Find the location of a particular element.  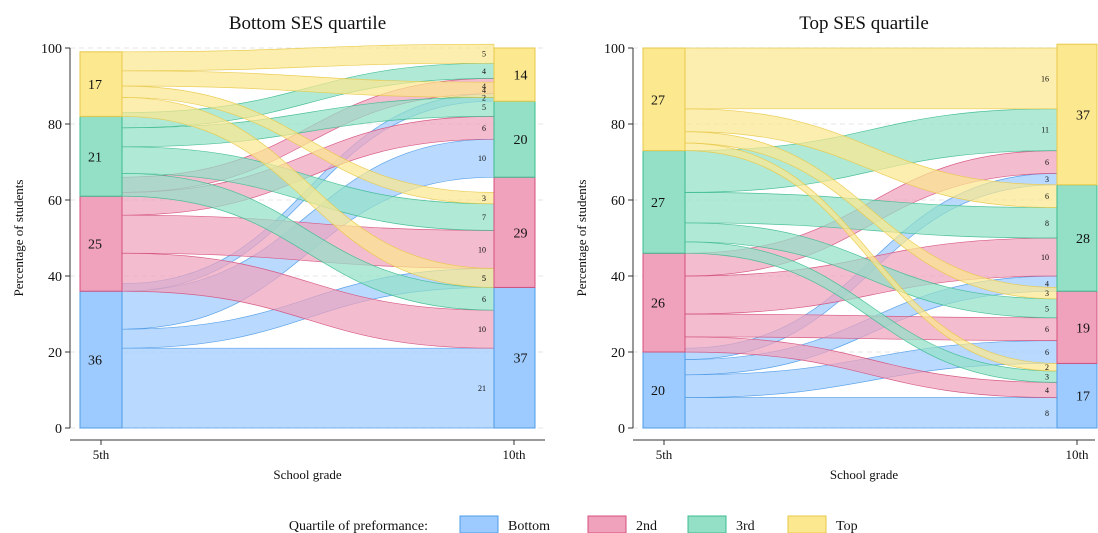

legend-label-bottom: Bottom is located at coordinates (529, 526).